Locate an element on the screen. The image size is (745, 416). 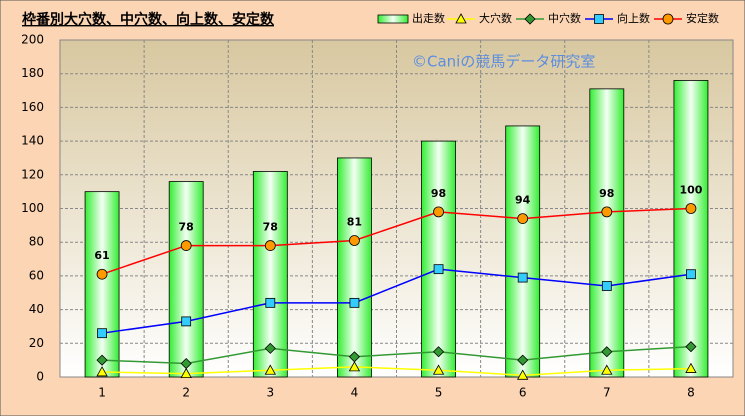
y-tick-label: 100 is located at coordinates (32, 208).